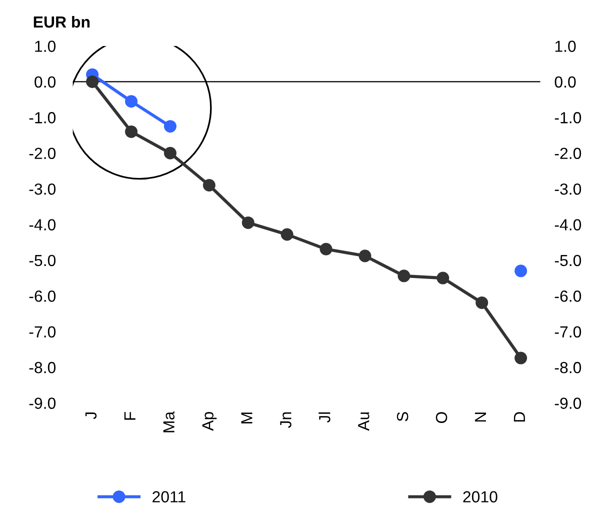 The height and width of the screenshot is (520, 597). Describe the element at coordinates (568, 224) in the screenshot. I see `y2-tick-label: -4.0` at that location.